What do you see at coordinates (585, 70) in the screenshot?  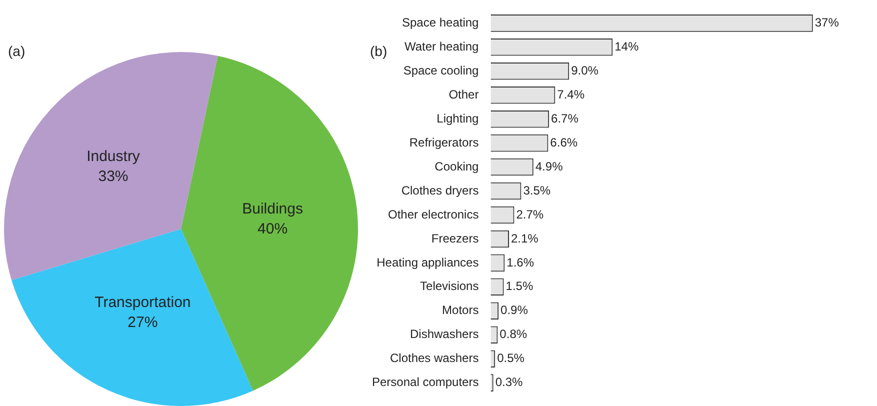 I see `data-label: 9.0%` at bounding box center [585, 70].